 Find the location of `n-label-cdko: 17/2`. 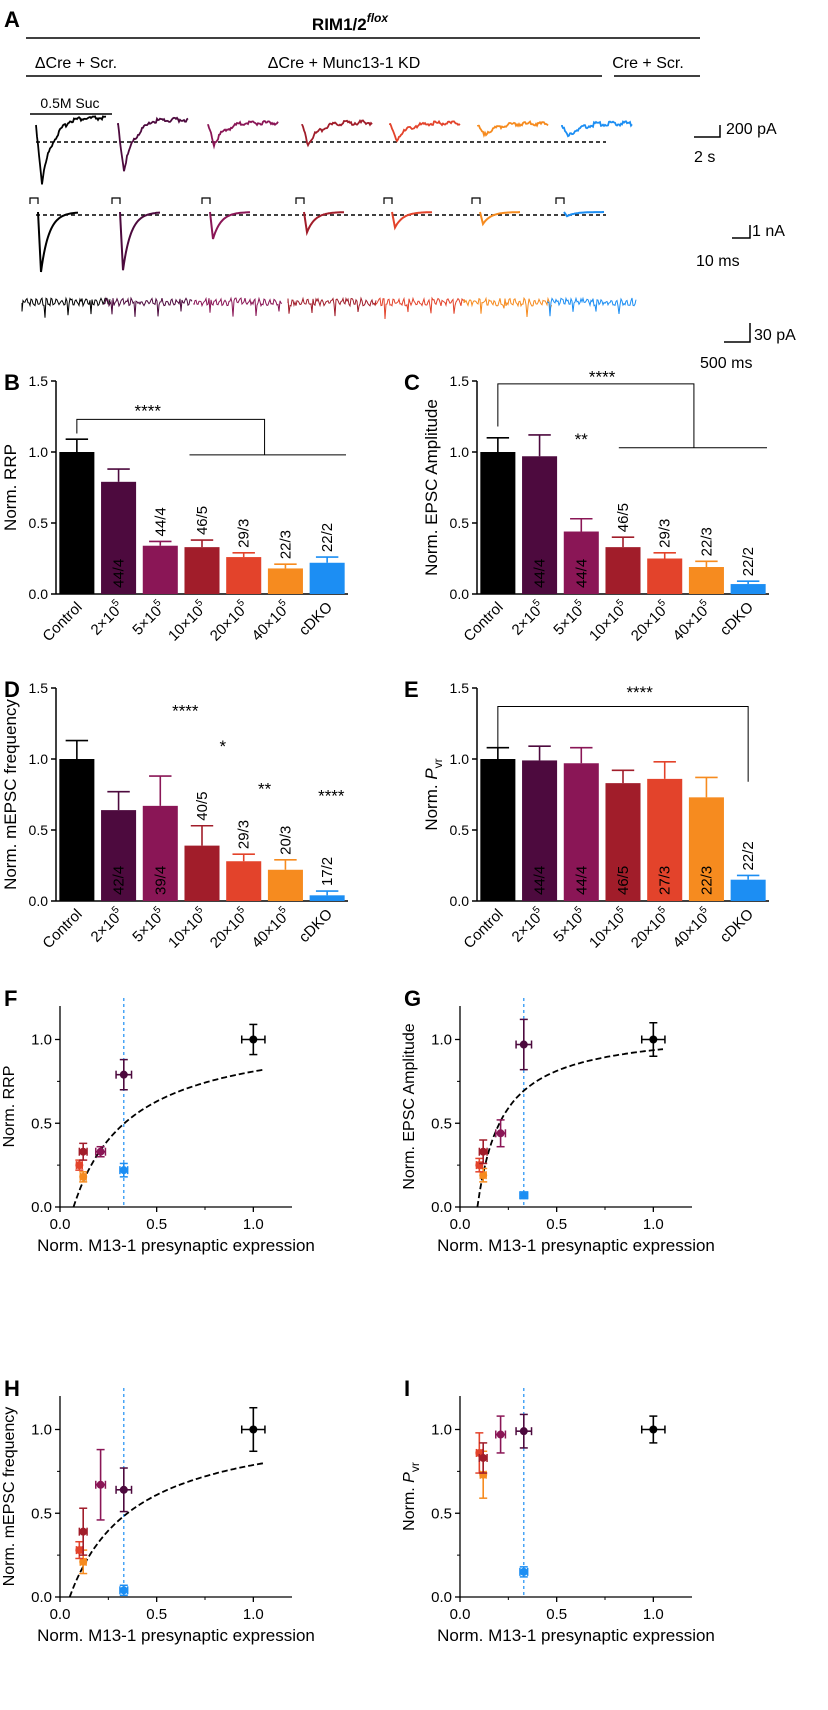

n-label-cdko: 17/2 is located at coordinates (327, 871).